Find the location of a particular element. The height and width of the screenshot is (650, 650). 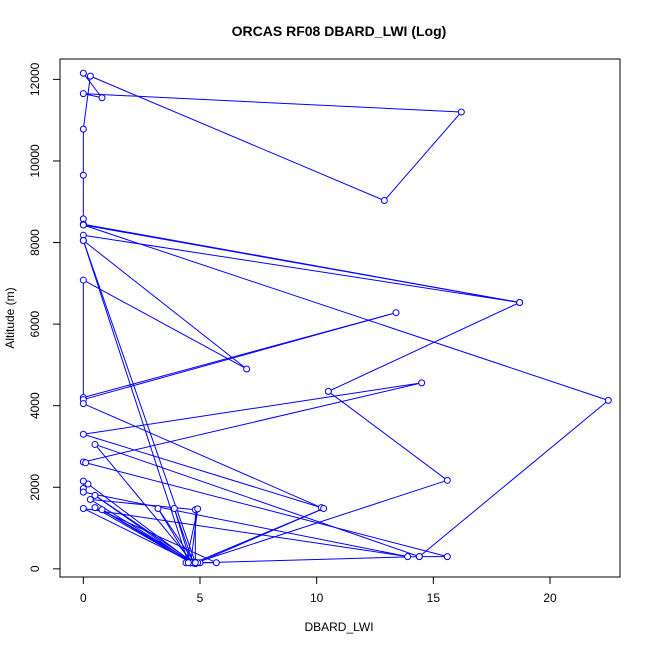

y-tick-label: 12000 is located at coordinates (35, 79).